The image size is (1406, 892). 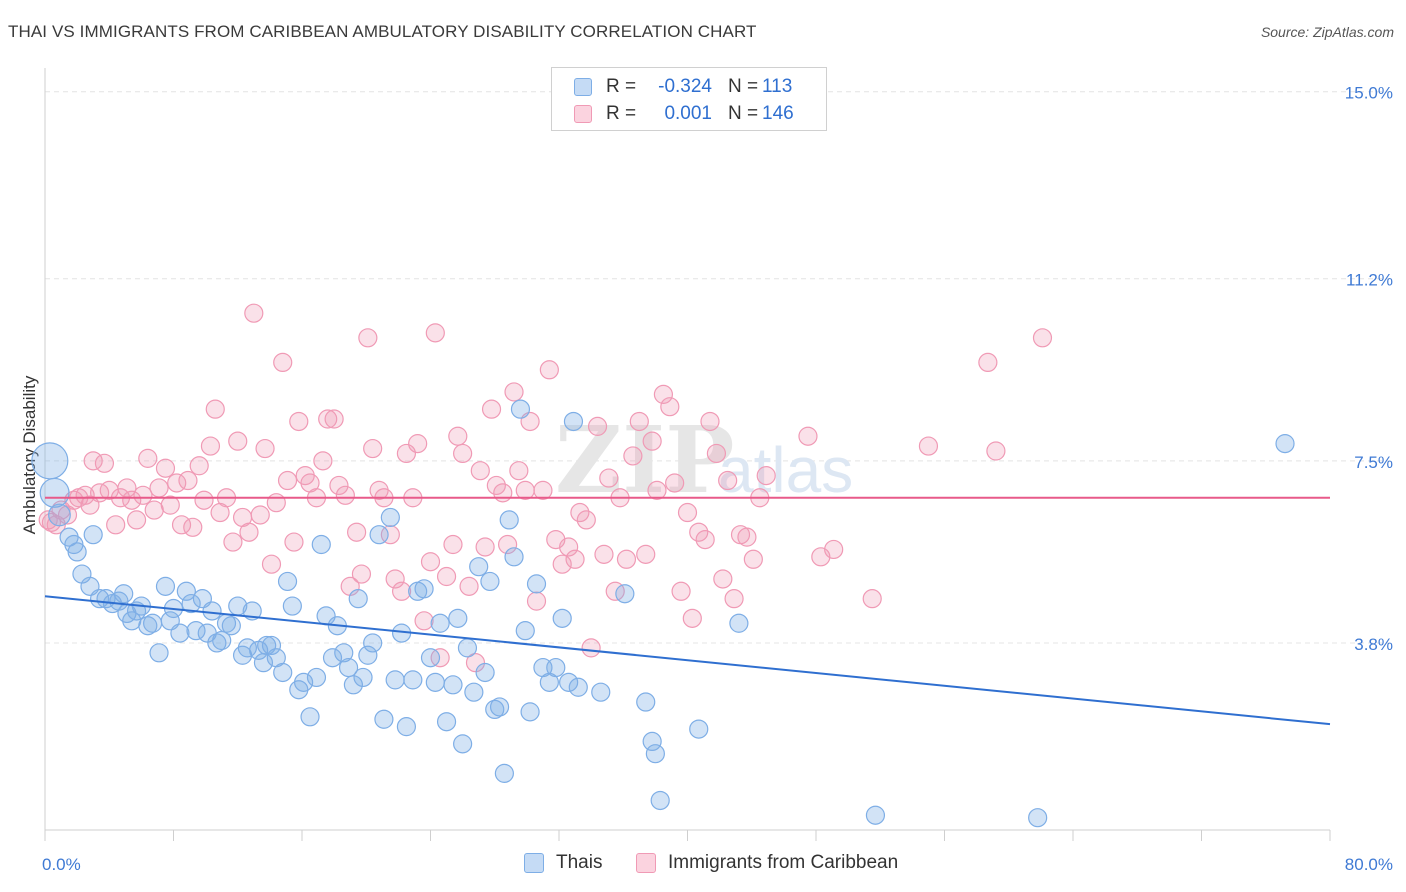 I want to click on bottom-legend-label-caribbean: Immigrants from Caribbean, so click(x=783, y=862).